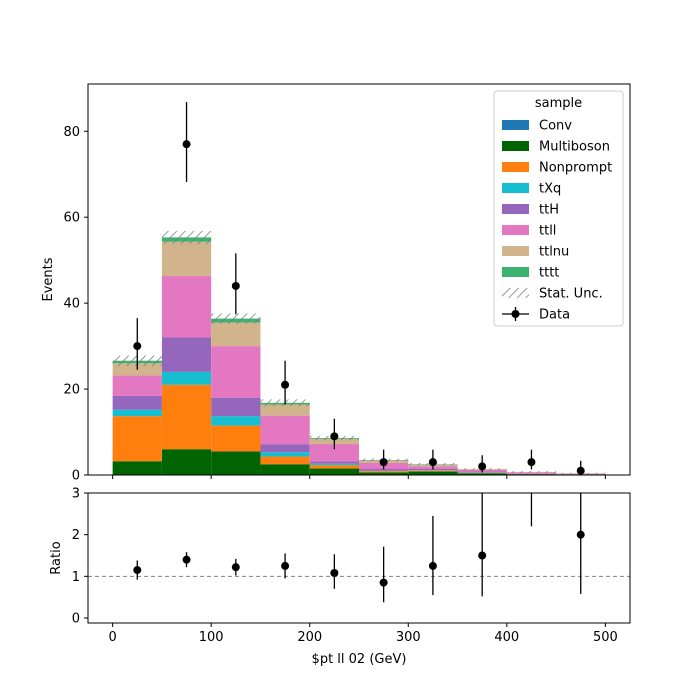 The height and width of the screenshot is (700, 700). What do you see at coordinates (547, 231) in the screenshot?
I see `legend-label-ttll: ttll` at bounding box center [547, 231].